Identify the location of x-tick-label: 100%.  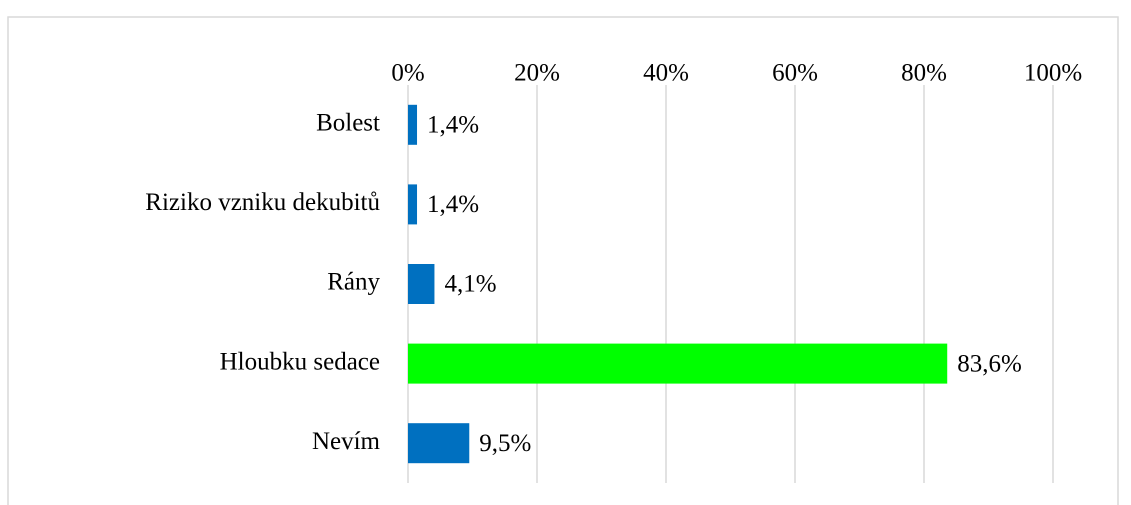
(1053, 73).